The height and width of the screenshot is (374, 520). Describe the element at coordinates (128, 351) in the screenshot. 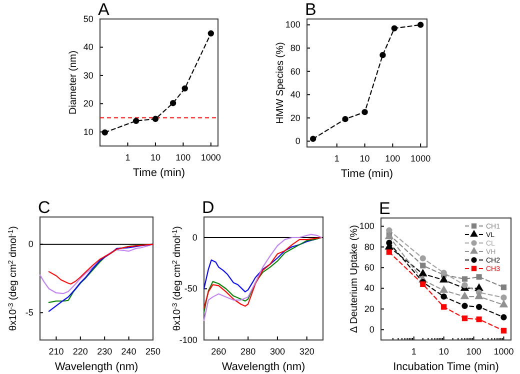

I see `x-tick-label: 240` at that location.